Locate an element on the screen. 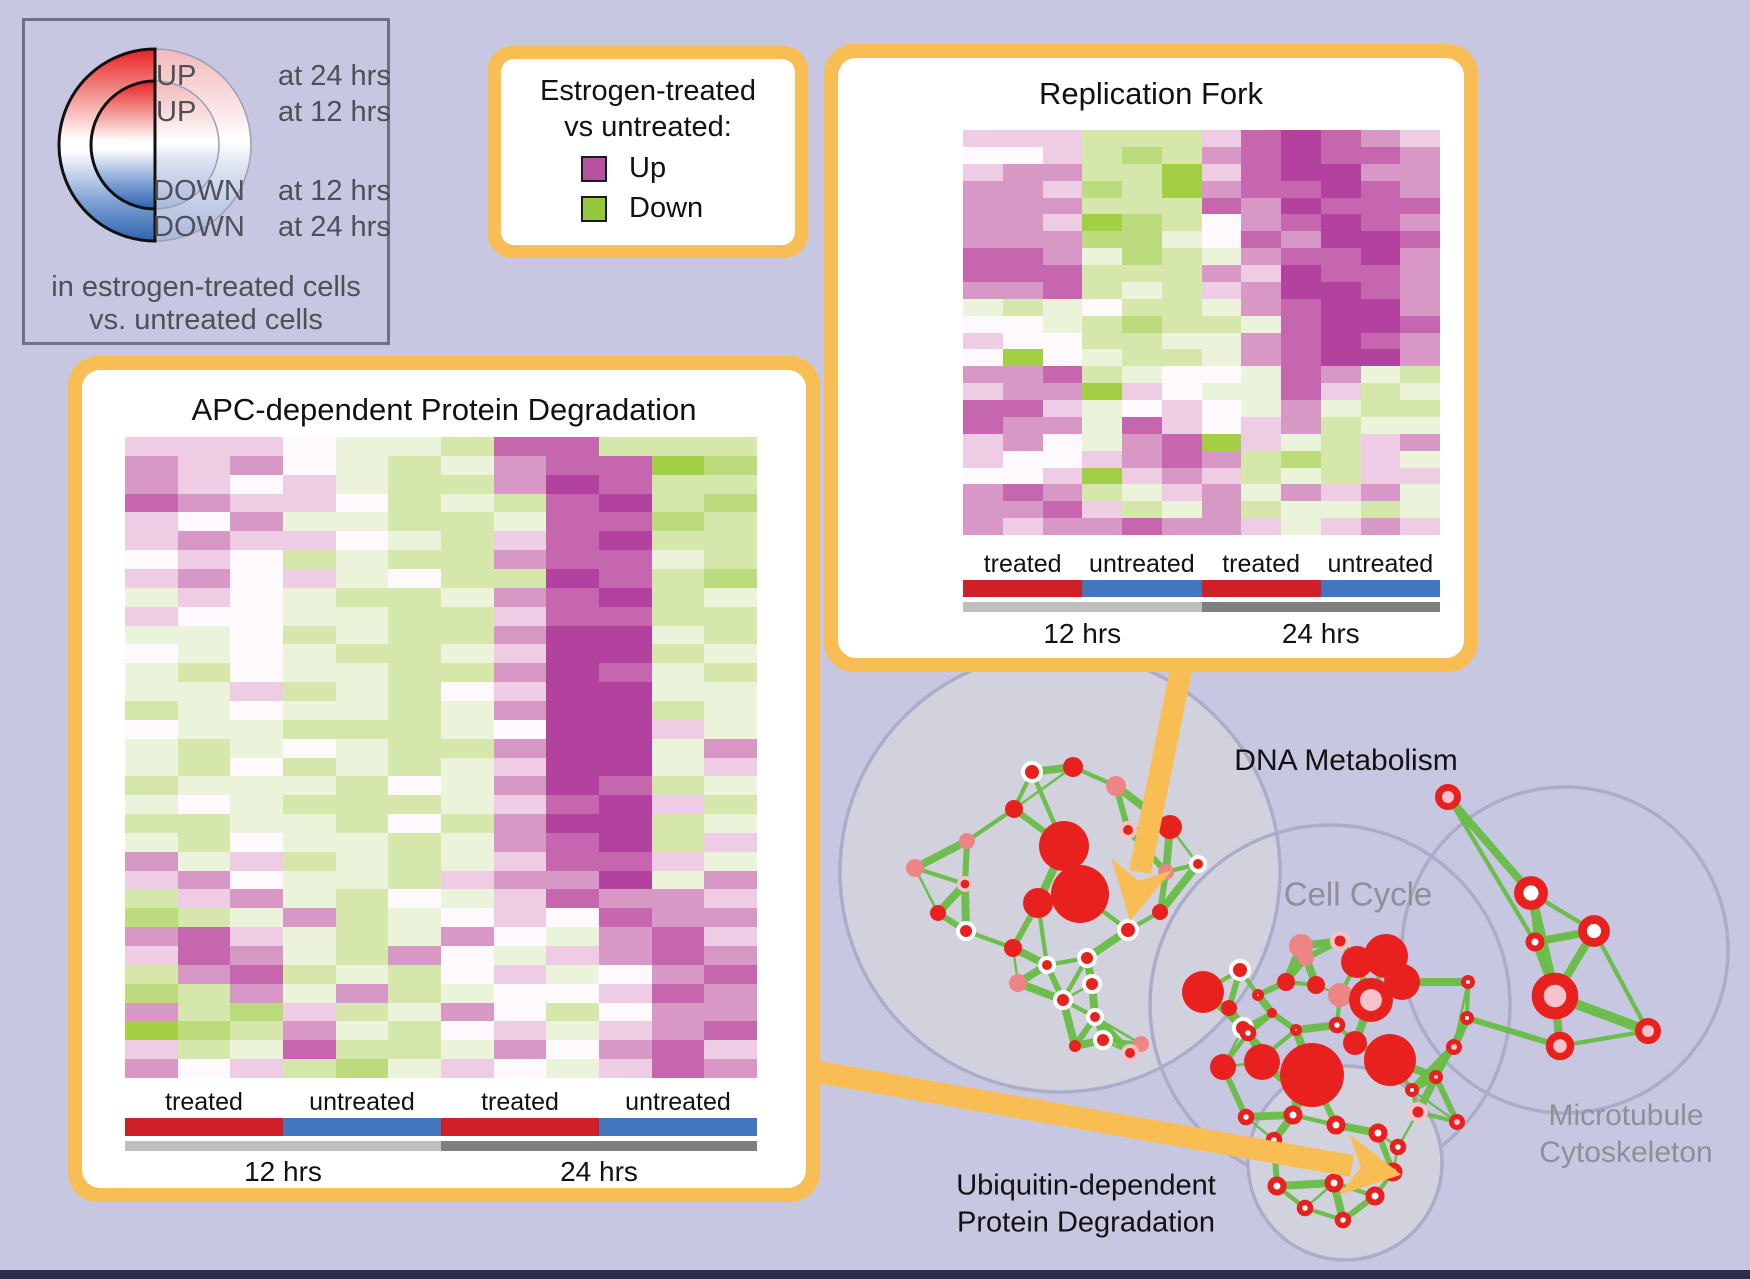  apc-condition-bars is located at coordinates (441, 1127).